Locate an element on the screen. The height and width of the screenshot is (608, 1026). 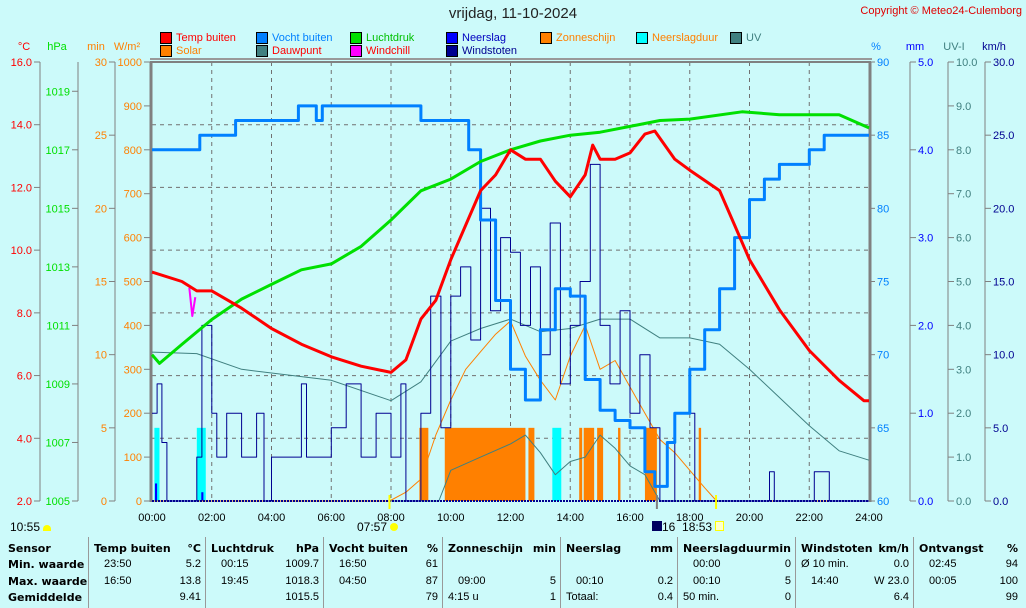
table-cell: 61 is located at coordinates (431, 564).